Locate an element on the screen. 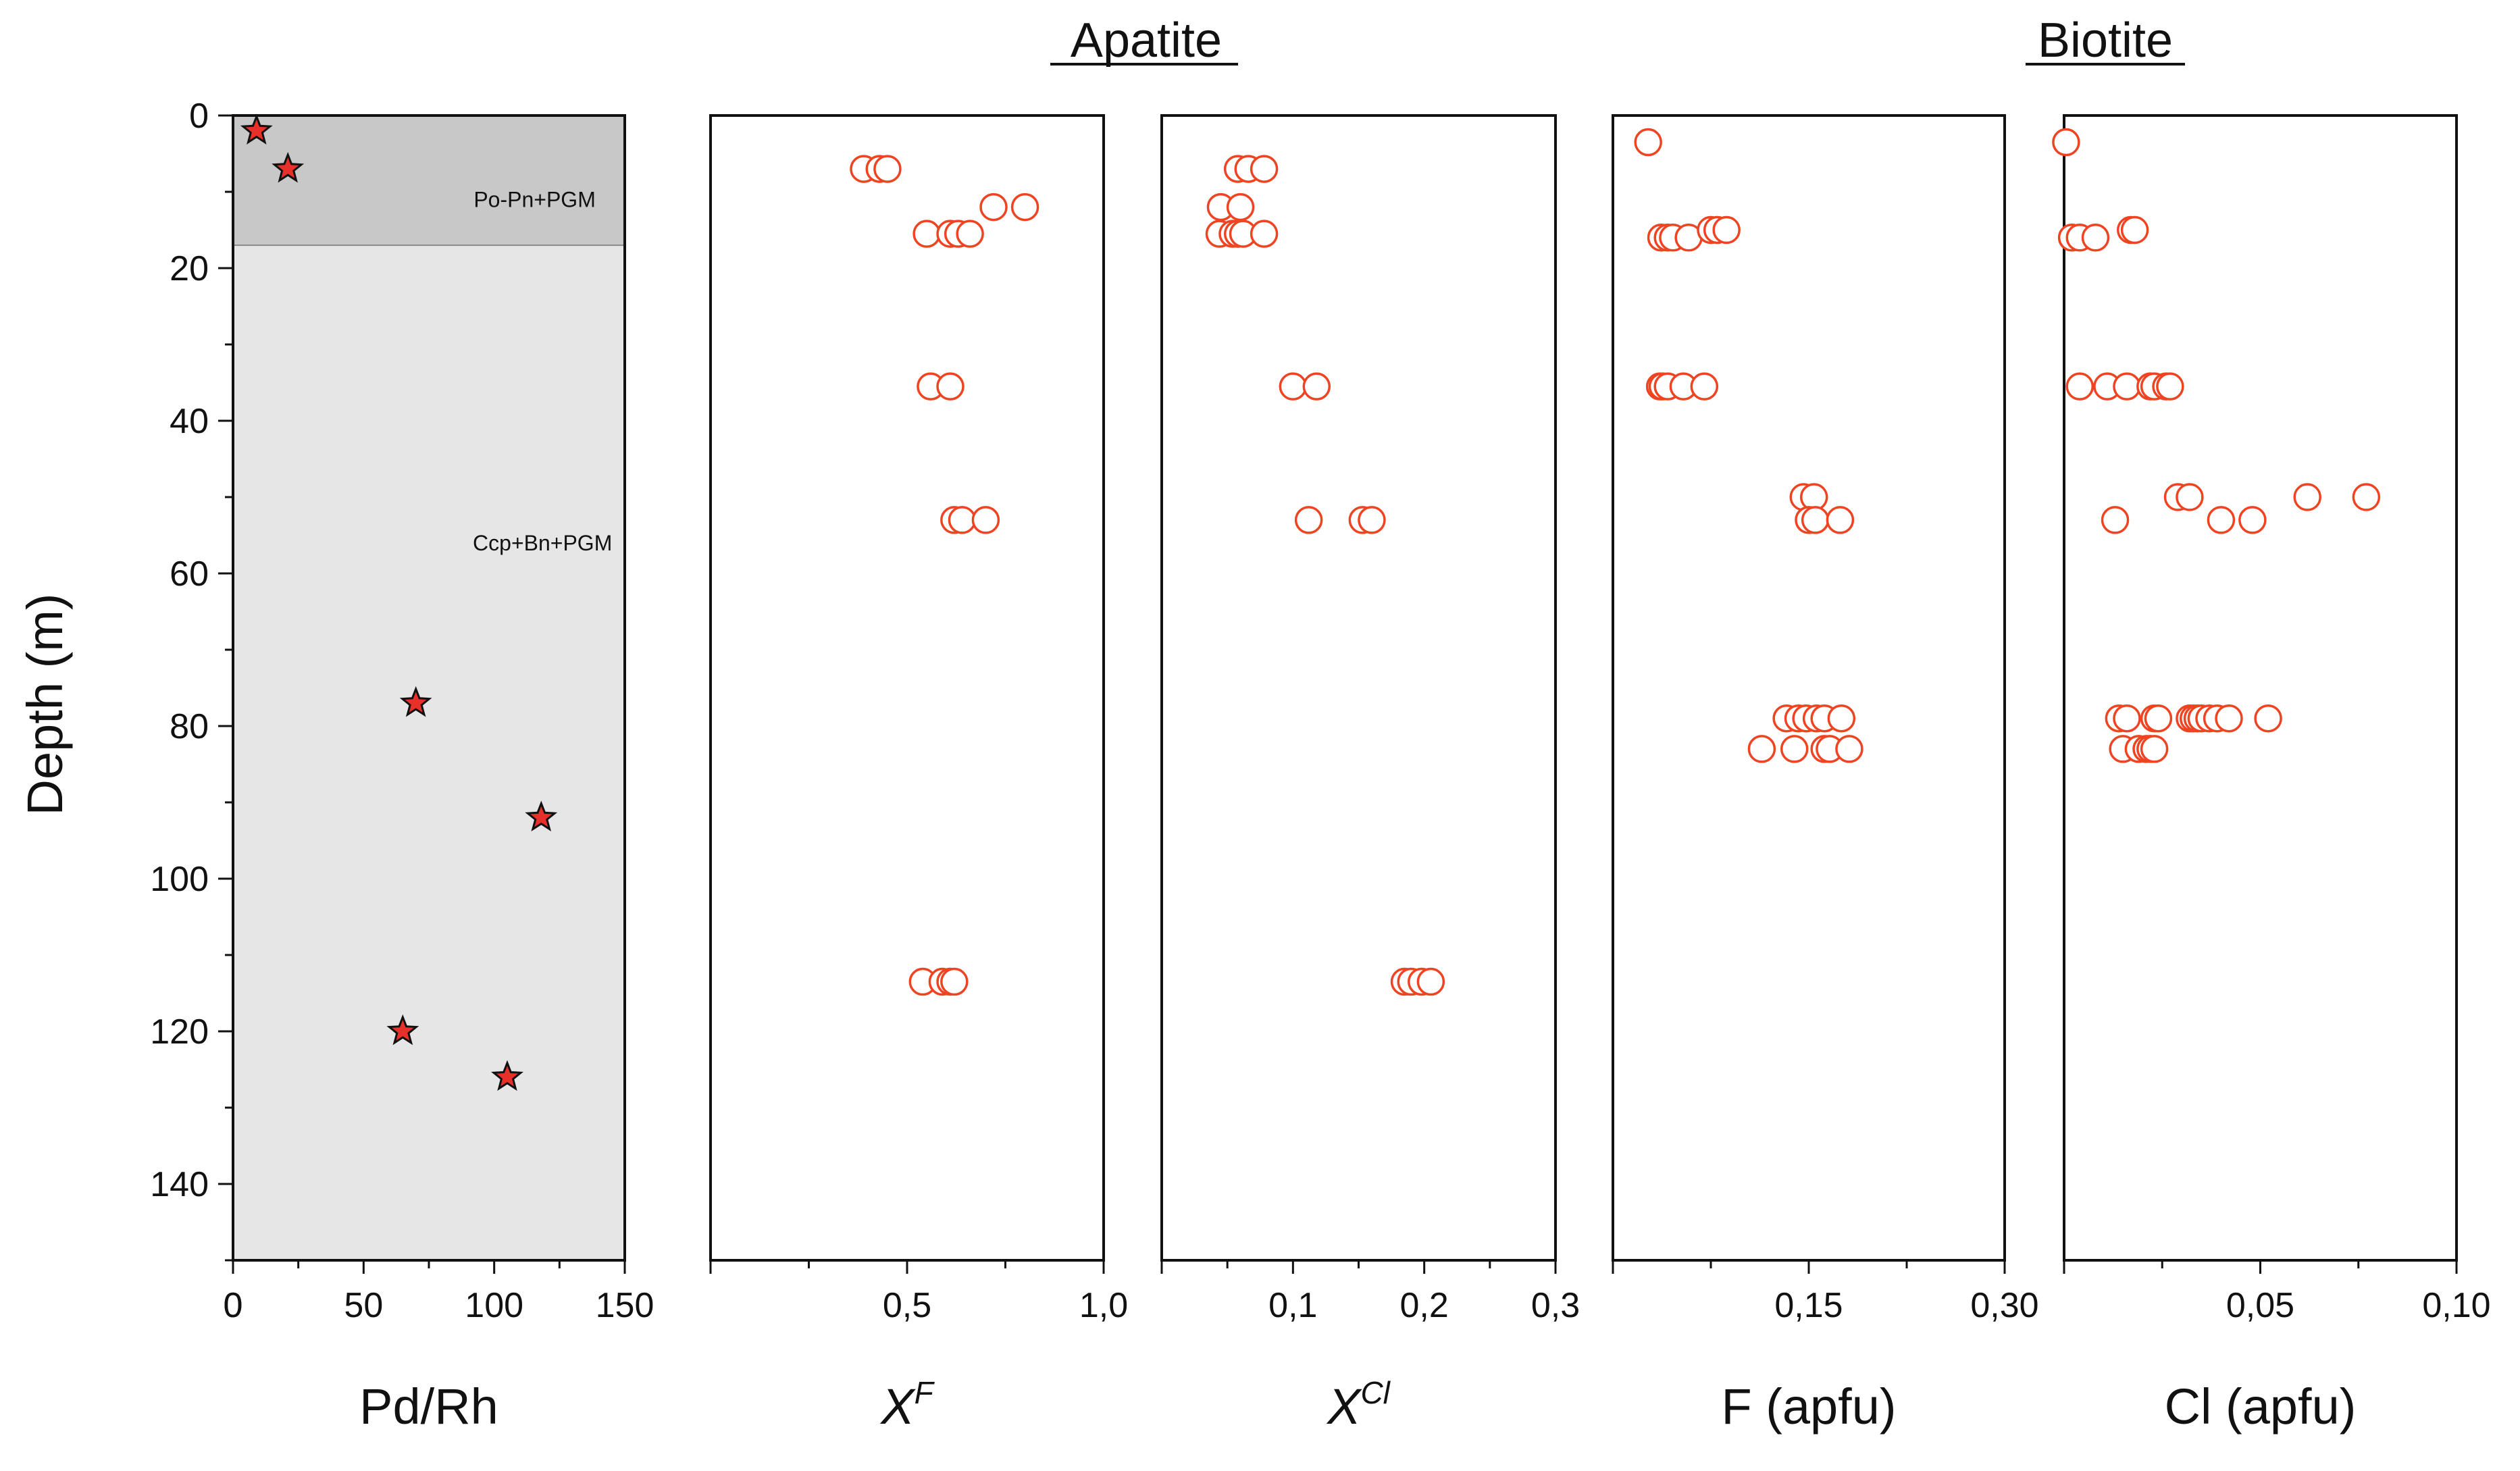  y-tick-label: 100 is located at coordinates (179, 879).